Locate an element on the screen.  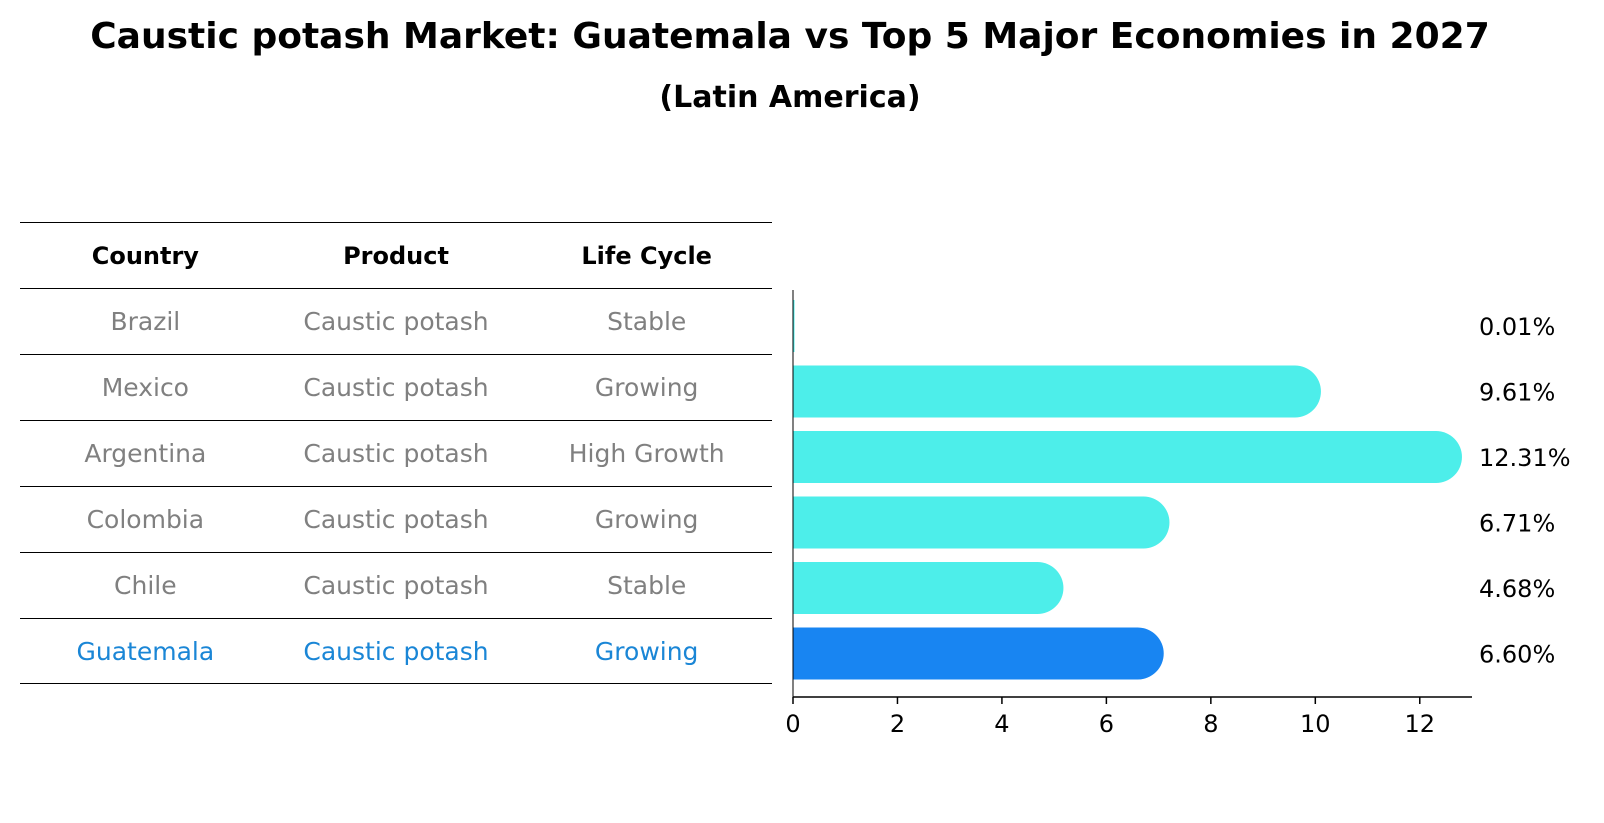
cell-country: Mexico is located at coordinates (145, 387).